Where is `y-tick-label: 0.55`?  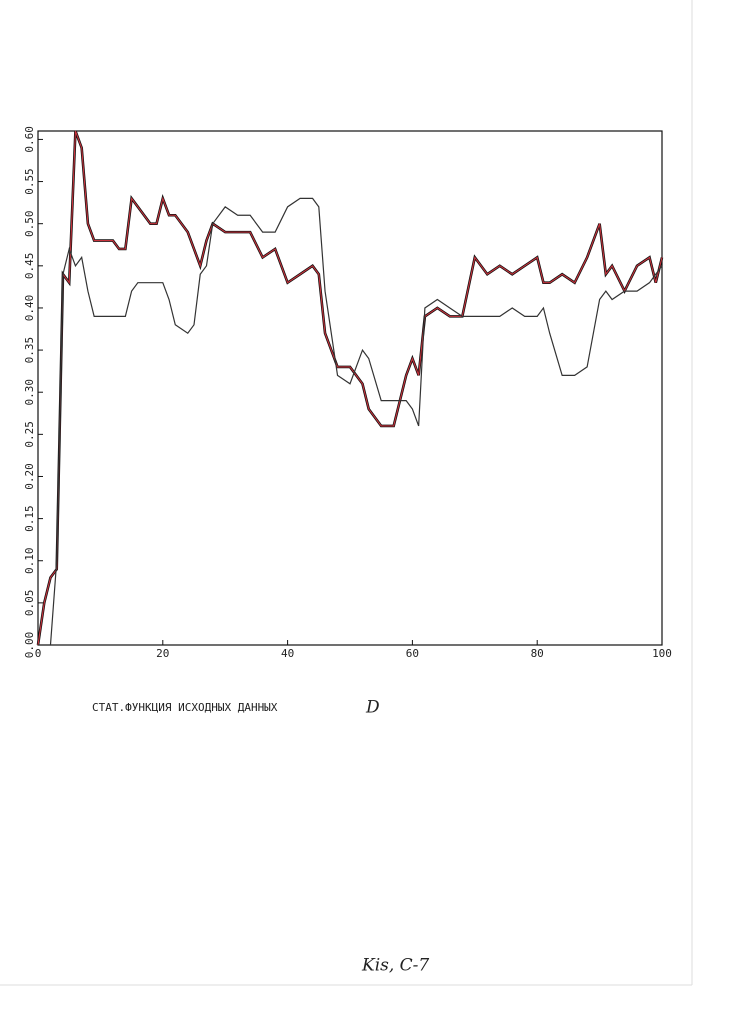
y-tick-label: 0.55 is located at coordinates (29, 181).